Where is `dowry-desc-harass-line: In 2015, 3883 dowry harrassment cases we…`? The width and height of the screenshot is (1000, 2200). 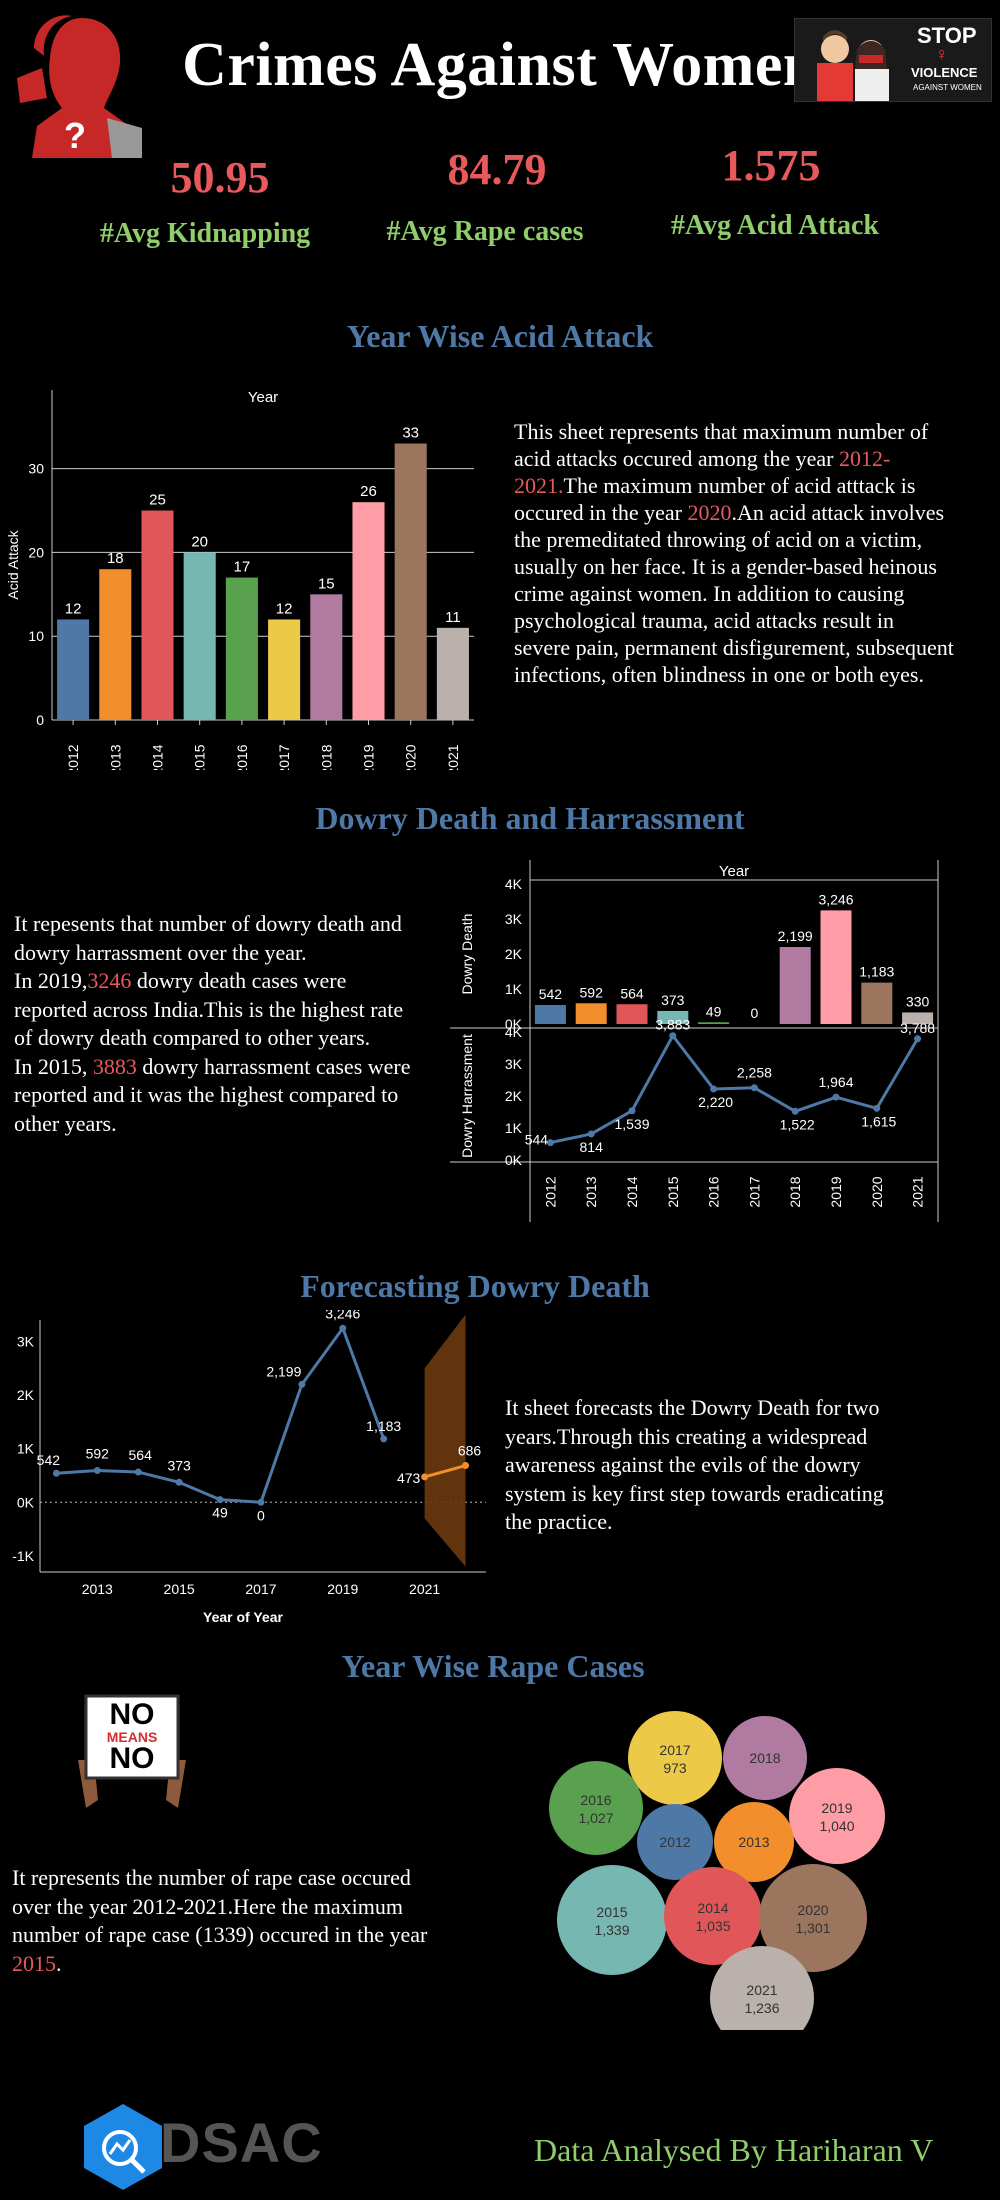 dowry-desc-harass-line: In 2015, 3883 dowry harrassment cases we… is located at coordinates (214, 1096).